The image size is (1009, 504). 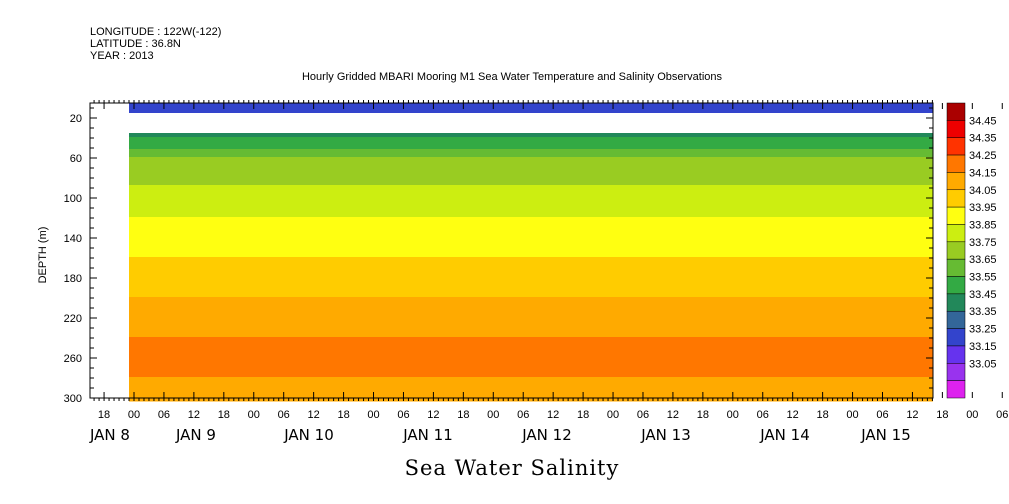 What do you see at coordinates (43, 255) in the screenshot?
I see `y-axis-label: DEPTH (m)` at bounding box center [43, 255].